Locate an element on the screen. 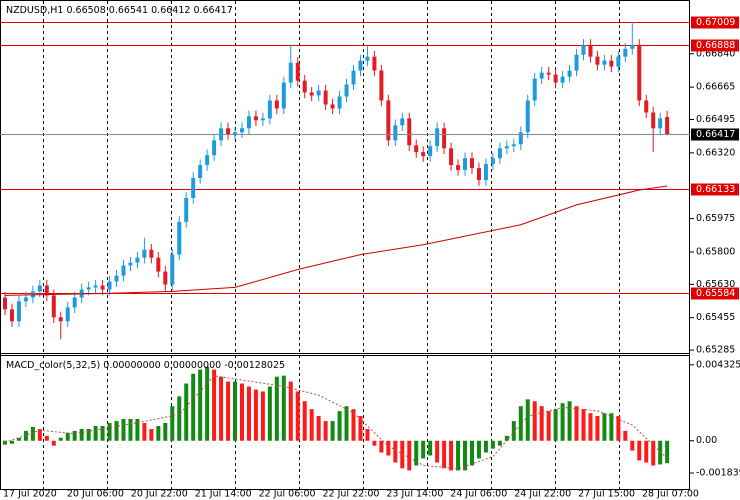 The height and width of the screenshot is (500, 740). x-tick-label: 24 Jul 06:00 is located at coordinates (478, 494).